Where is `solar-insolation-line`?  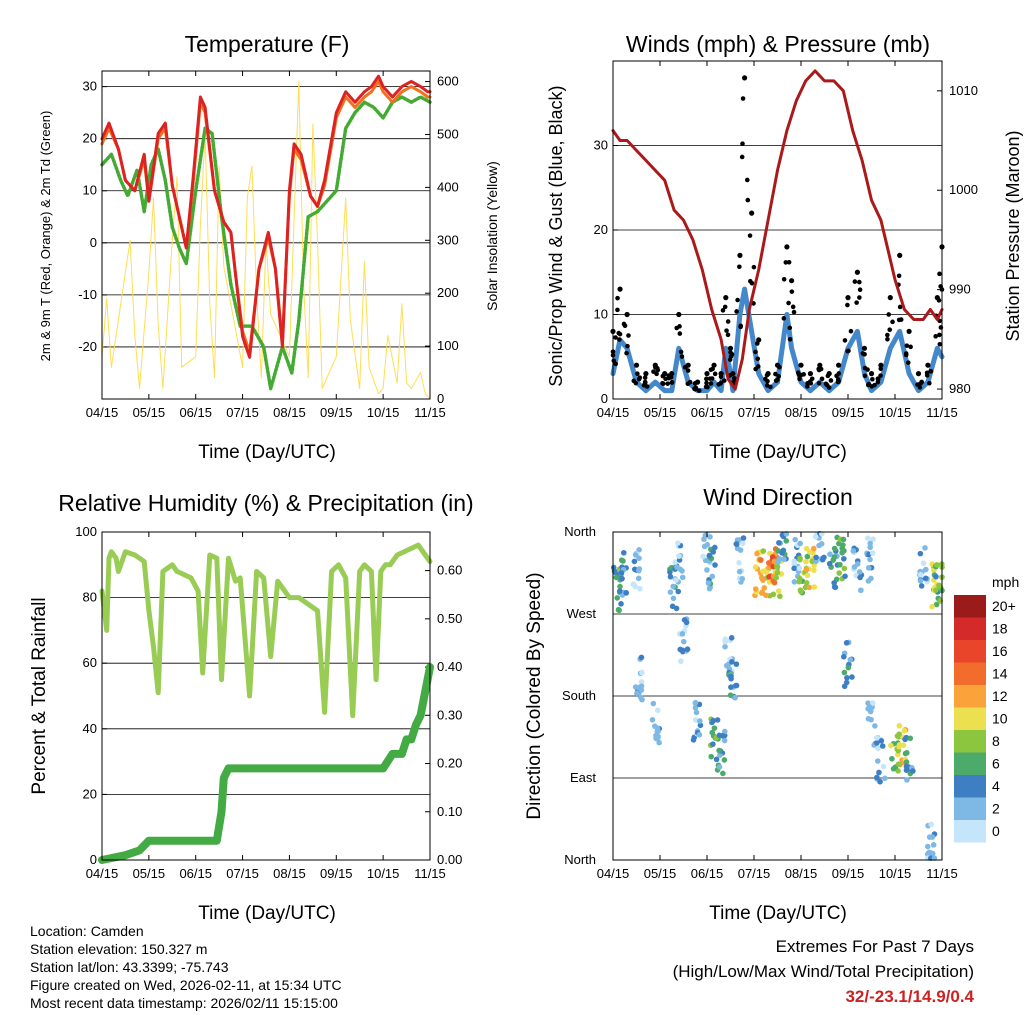 solar-insolation-line is located at coordinates (266, 240).